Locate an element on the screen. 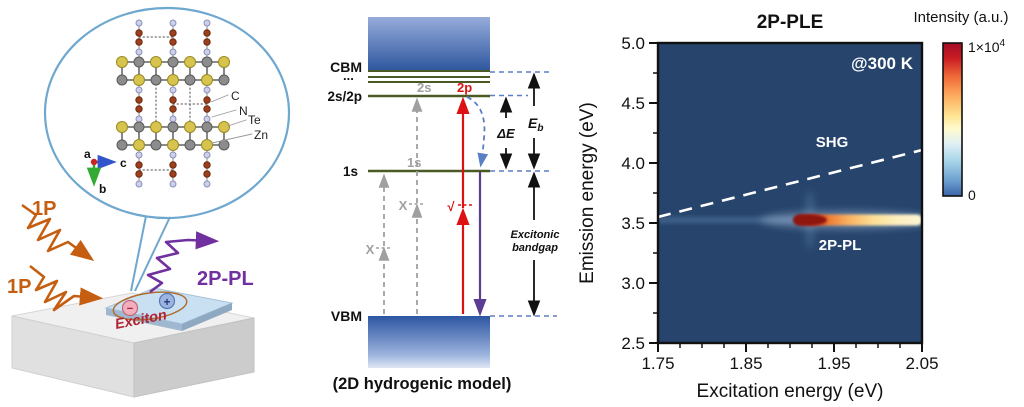 The width and height of the screenshot is (1024, 407). weak-bond-dotted-lines is located at coordinates (173, 103).